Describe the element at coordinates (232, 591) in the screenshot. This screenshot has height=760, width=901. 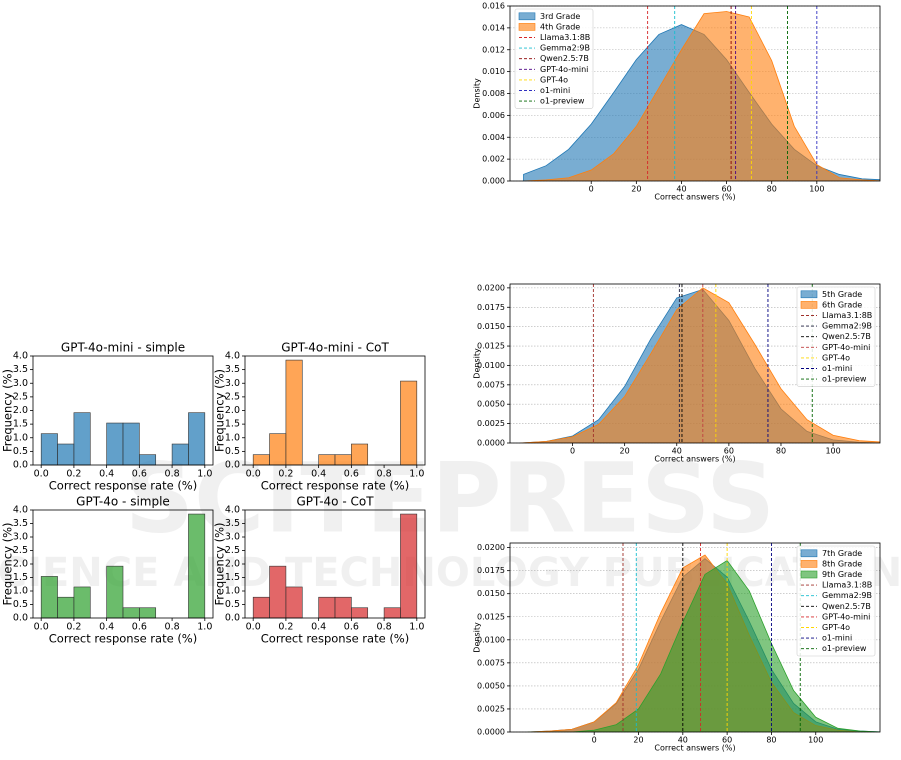
I see `y-tick-label: 1.0` at that location.